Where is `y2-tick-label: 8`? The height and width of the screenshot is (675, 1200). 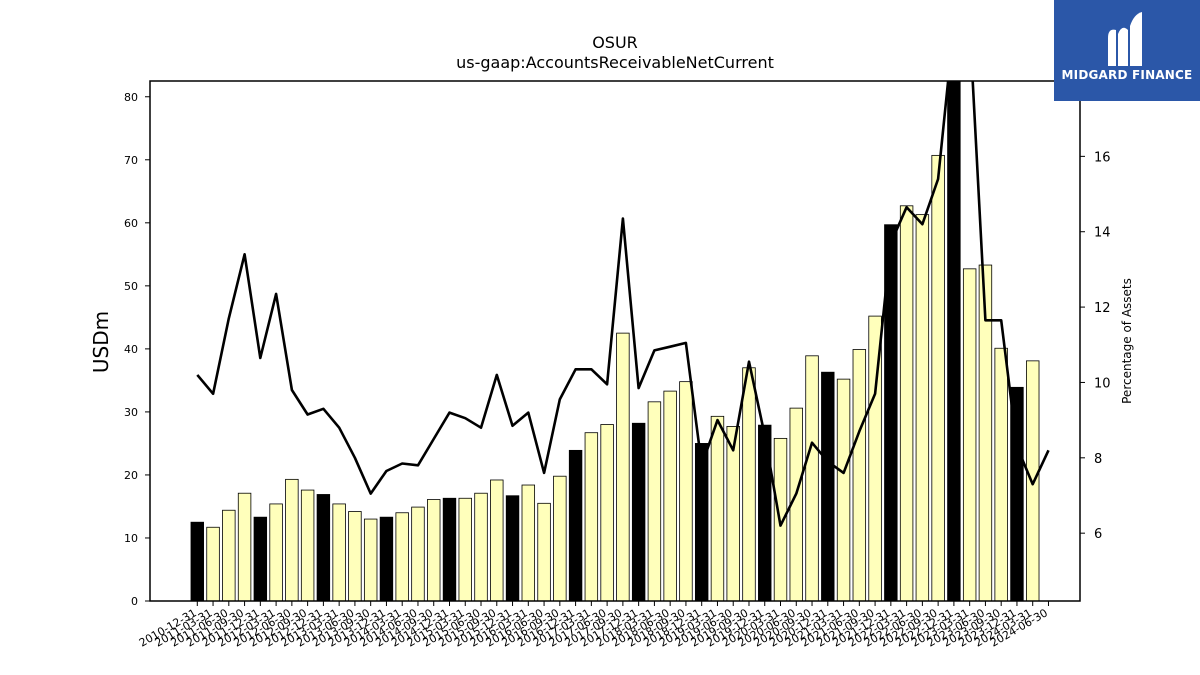
y2-tick-label: 8 is located at coordinates (1098, 459).